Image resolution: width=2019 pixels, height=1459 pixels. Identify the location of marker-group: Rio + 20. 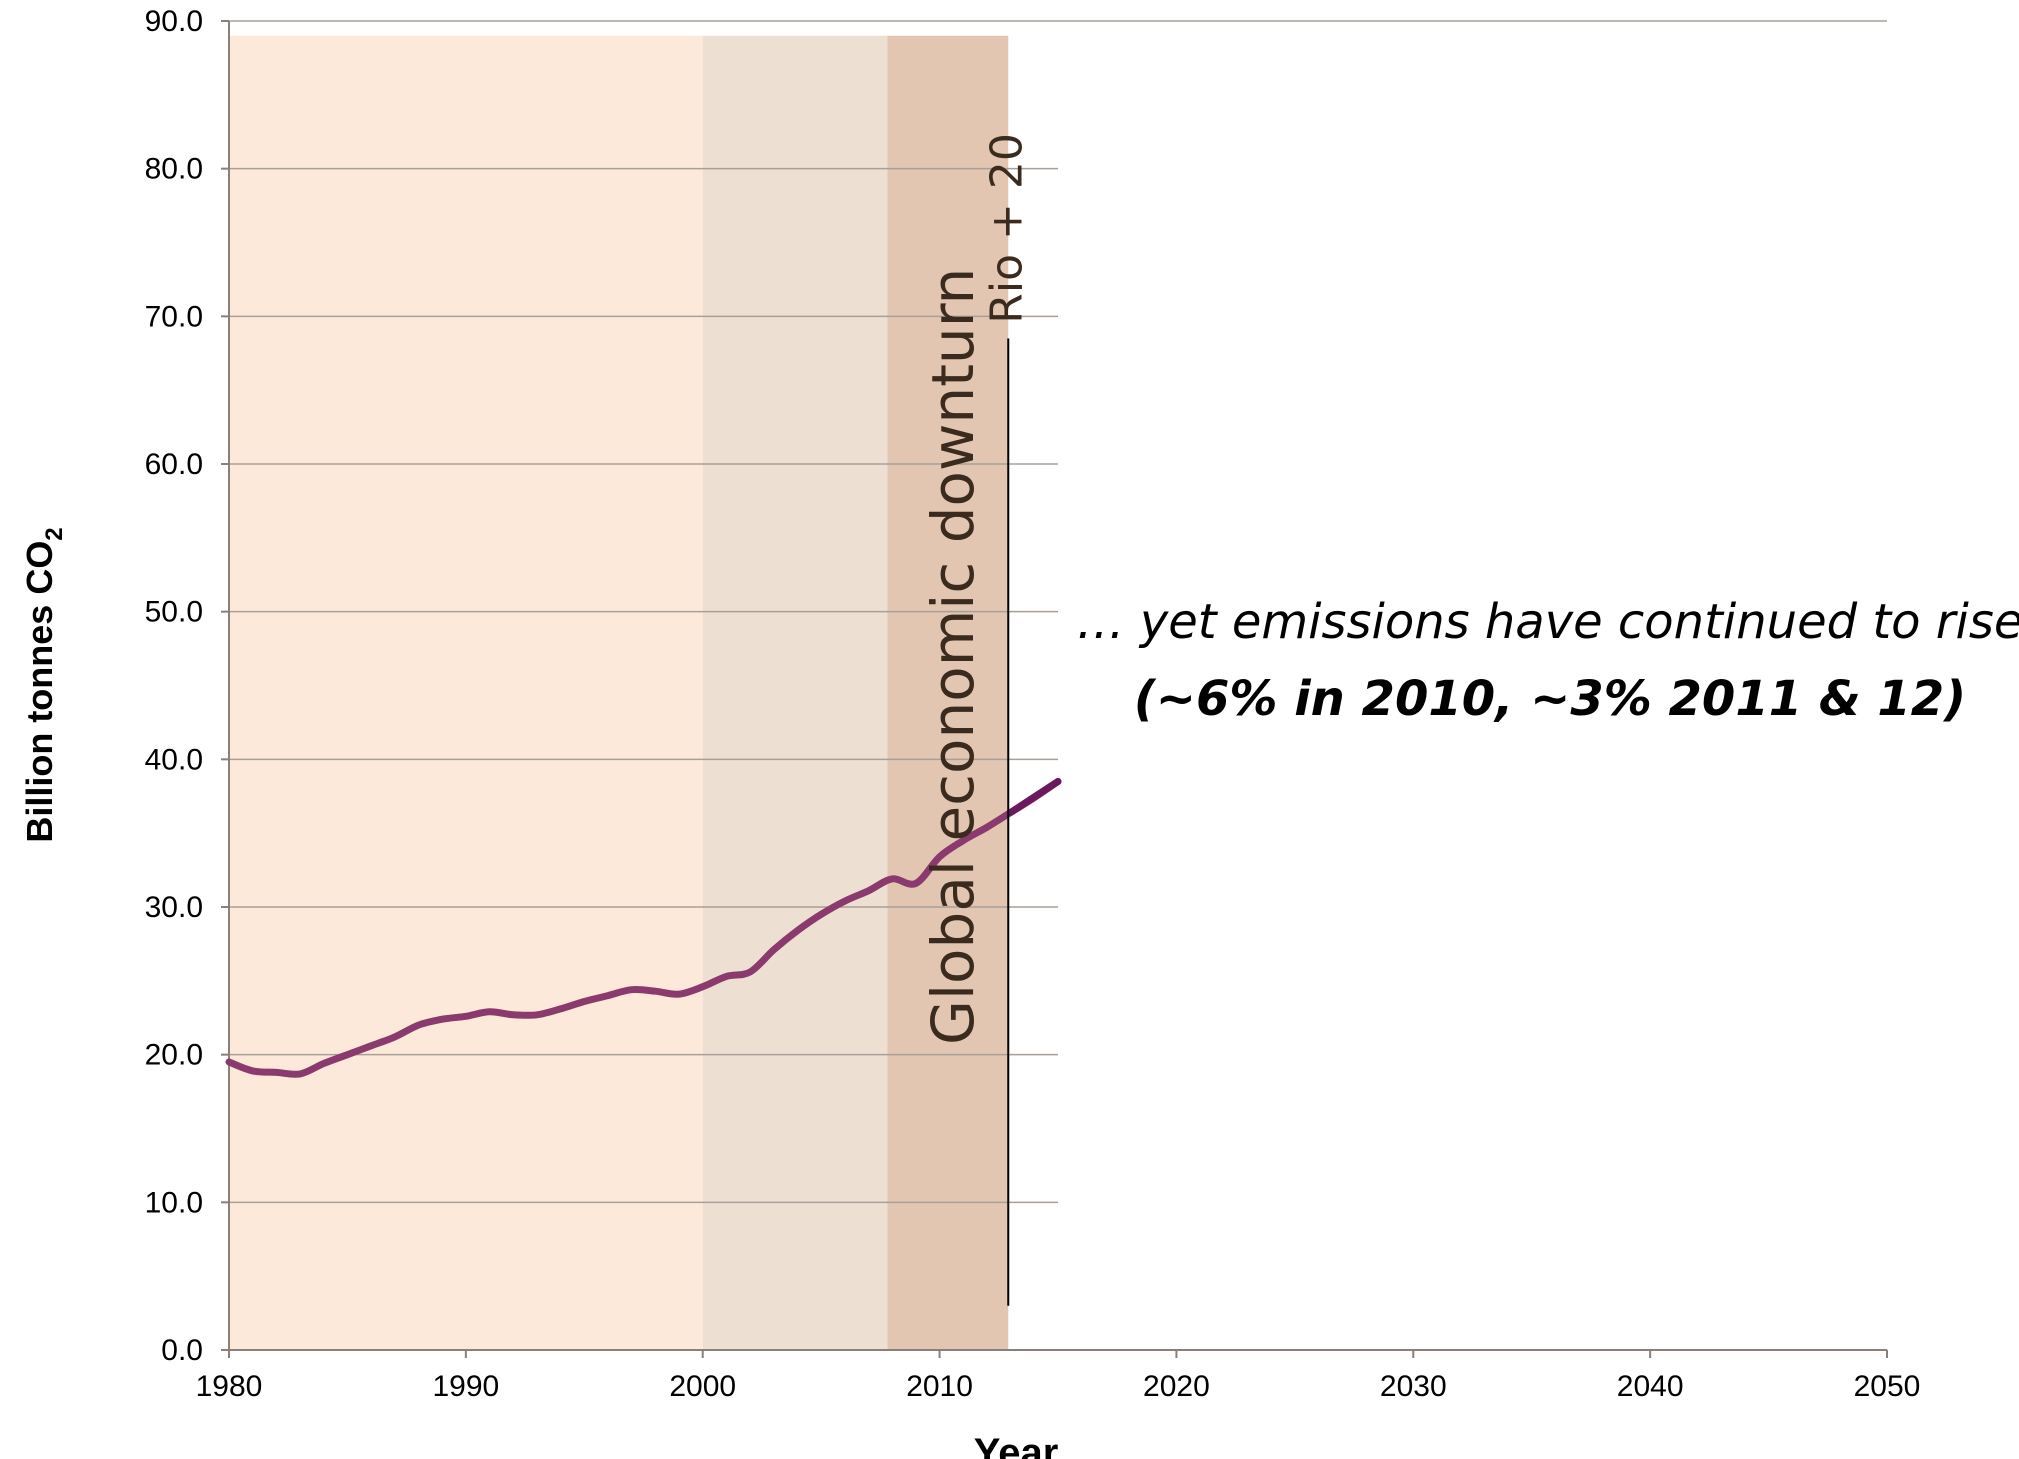
(1006, 719).